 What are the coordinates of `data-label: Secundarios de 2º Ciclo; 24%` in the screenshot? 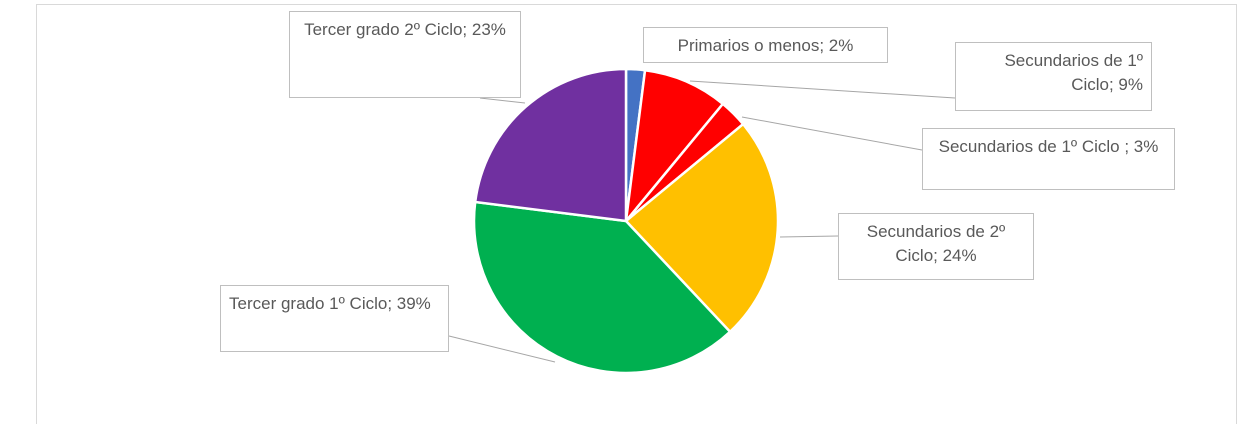 It's located at (936, 246).